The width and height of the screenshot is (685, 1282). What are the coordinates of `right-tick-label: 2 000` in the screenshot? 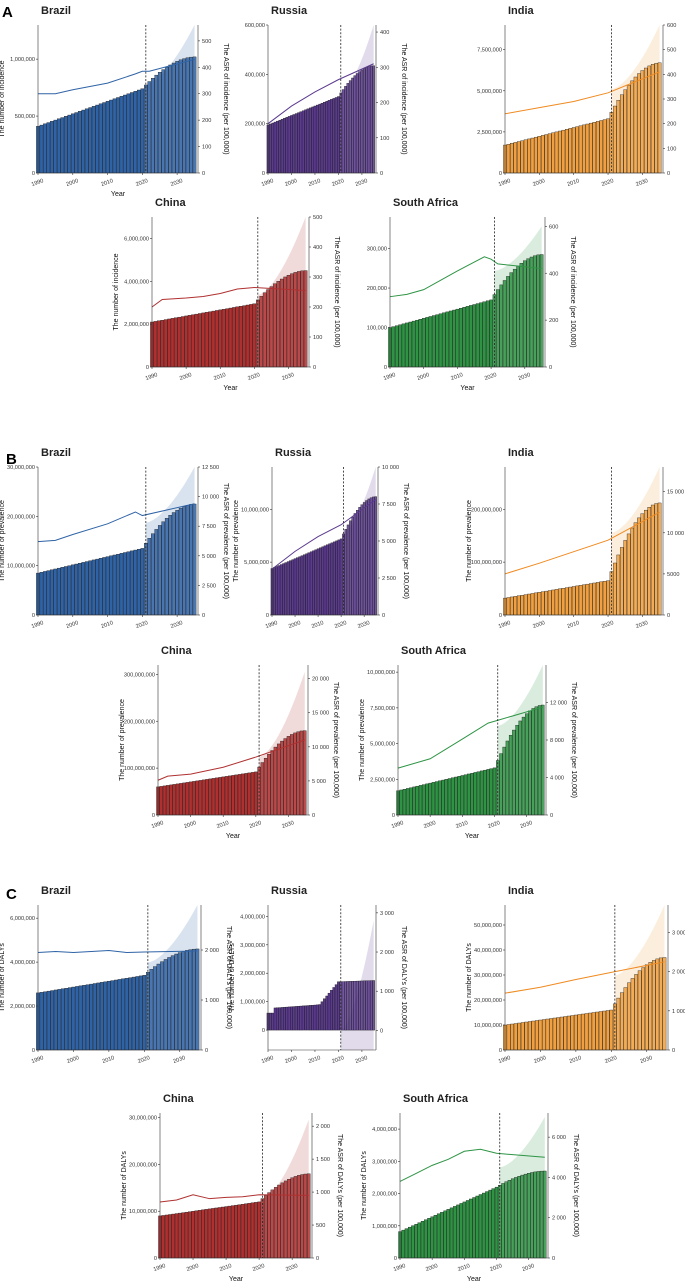 It's located at (387, 953).